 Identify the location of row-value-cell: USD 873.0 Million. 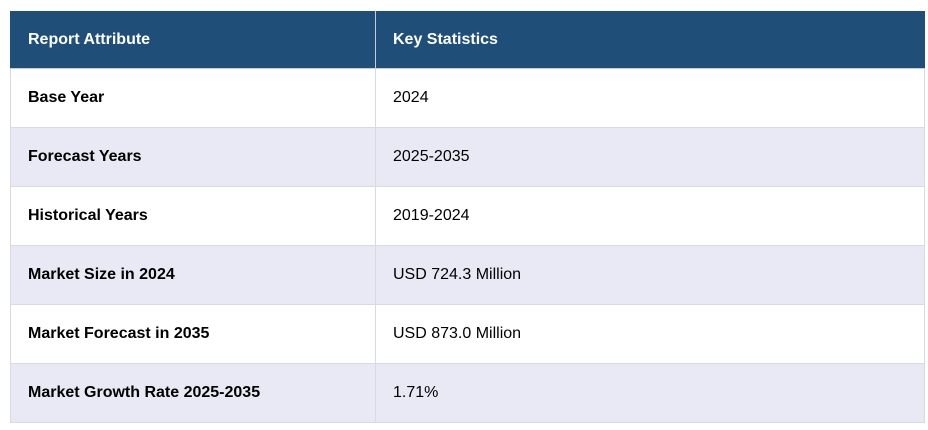
(650, 334).